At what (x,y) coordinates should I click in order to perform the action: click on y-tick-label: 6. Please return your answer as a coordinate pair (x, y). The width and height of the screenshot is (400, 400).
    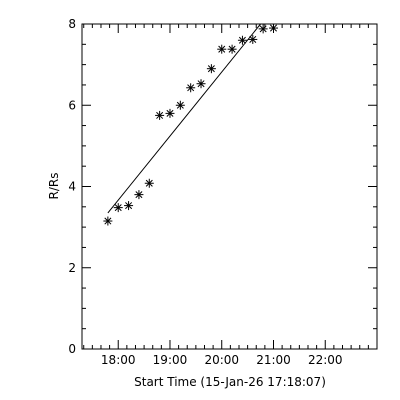
    Looking at the image, I should click on (72, 105).